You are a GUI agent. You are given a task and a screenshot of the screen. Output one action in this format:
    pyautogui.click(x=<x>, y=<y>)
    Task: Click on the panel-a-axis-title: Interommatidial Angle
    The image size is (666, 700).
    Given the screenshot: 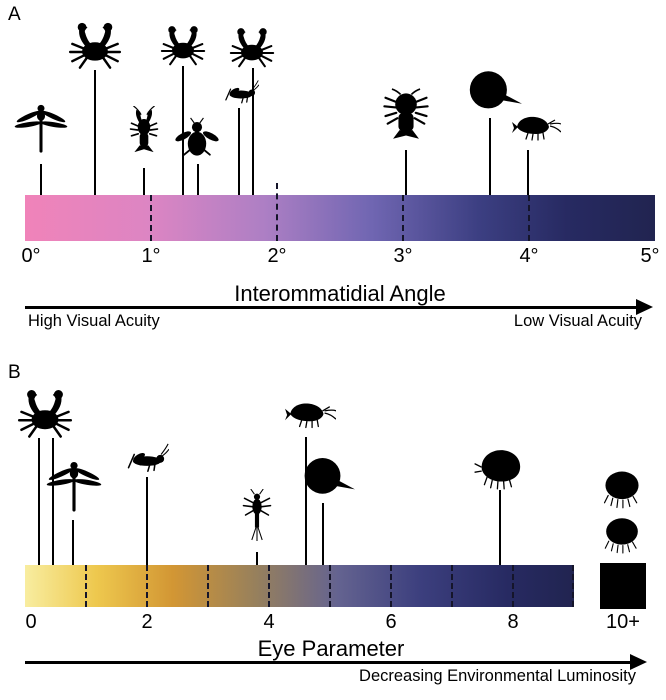 What is the action you would take?
    pyautogui.click(x=340, y=293)
    